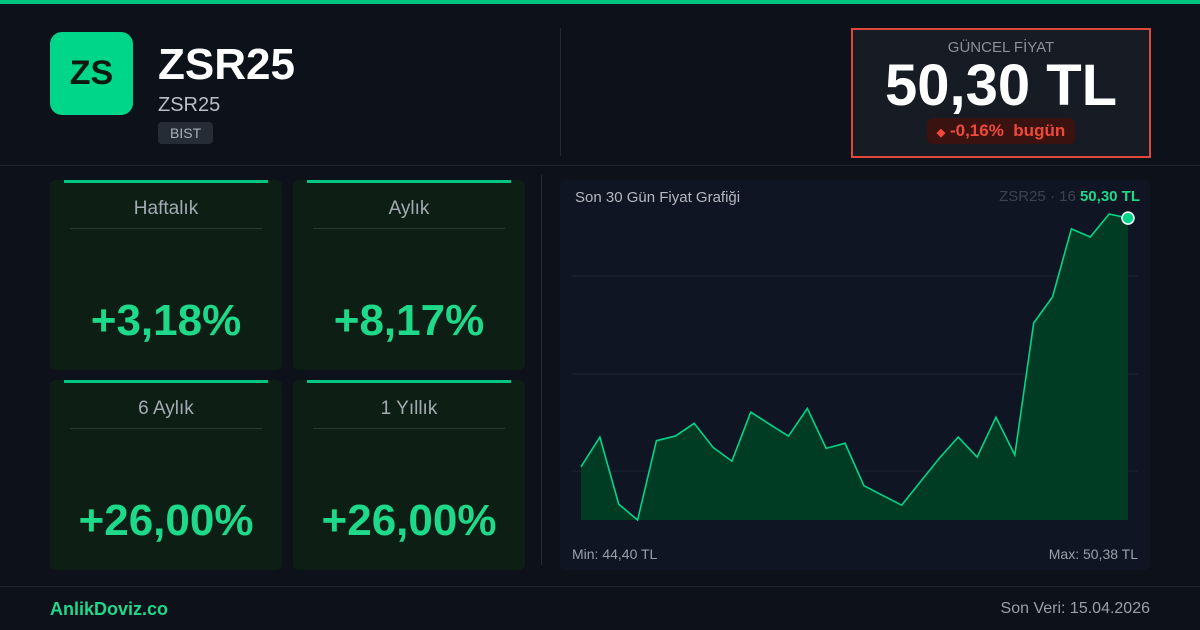 The height and width of the screenshot is (630, 1200). What do you see at coordinates (409, 413) in the screenshot?
I see `card-label: 1 Yıllık` at bounding box center [409, 413].